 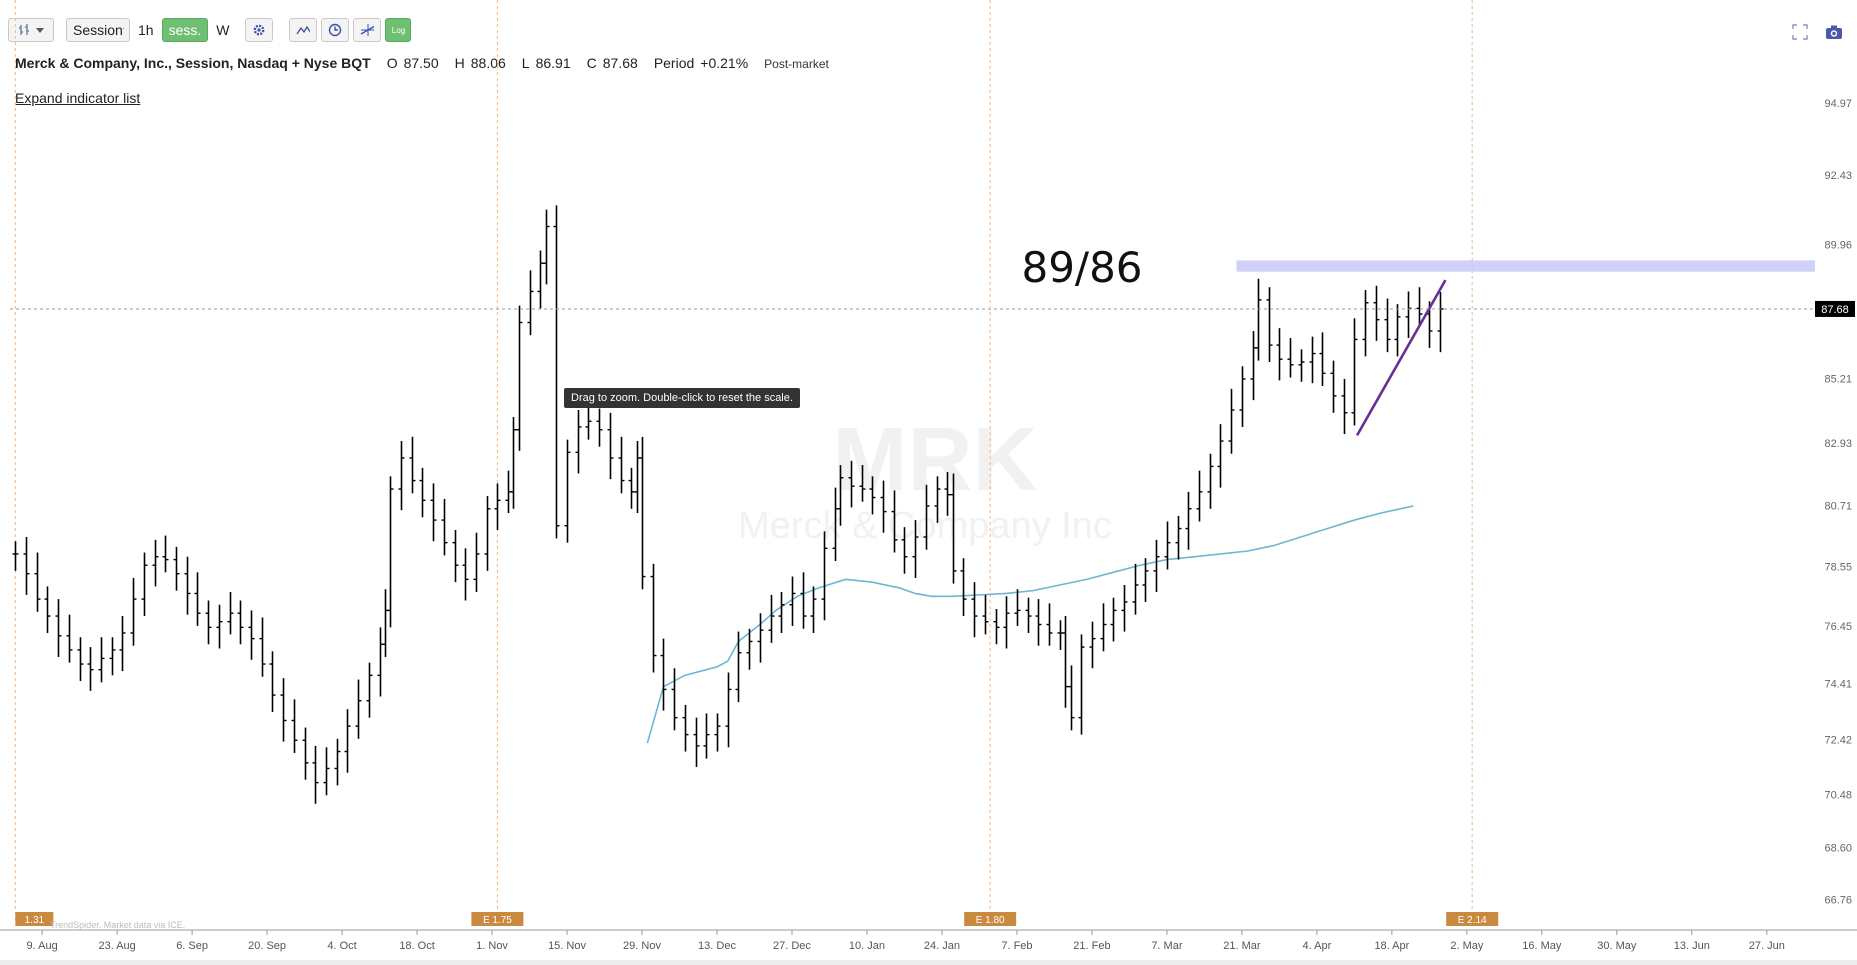 What do you see at coordinates (1091, 946) in the screenshot?
I see `x-axis-tick-label: 21. Feb` at bounding box center [1091, 946].